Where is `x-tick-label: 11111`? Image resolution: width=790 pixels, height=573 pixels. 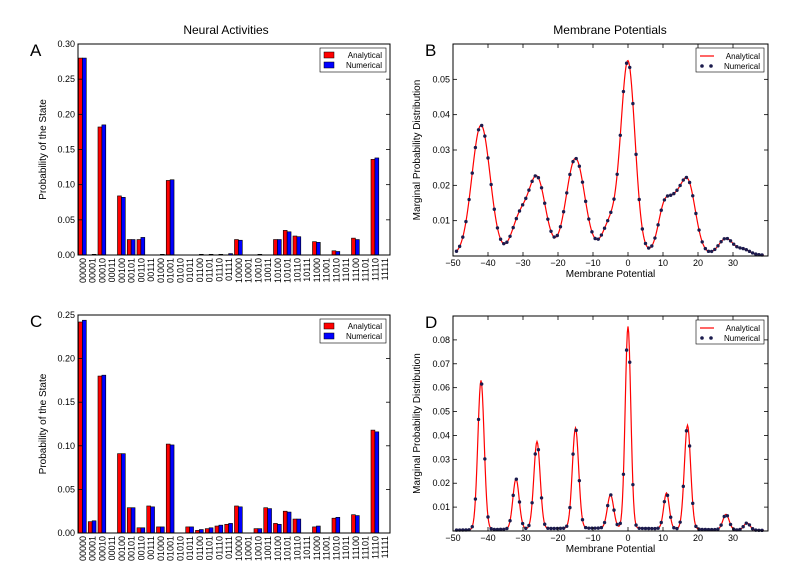
x-tick-label: 11111 is located at coordinates (385, 547).